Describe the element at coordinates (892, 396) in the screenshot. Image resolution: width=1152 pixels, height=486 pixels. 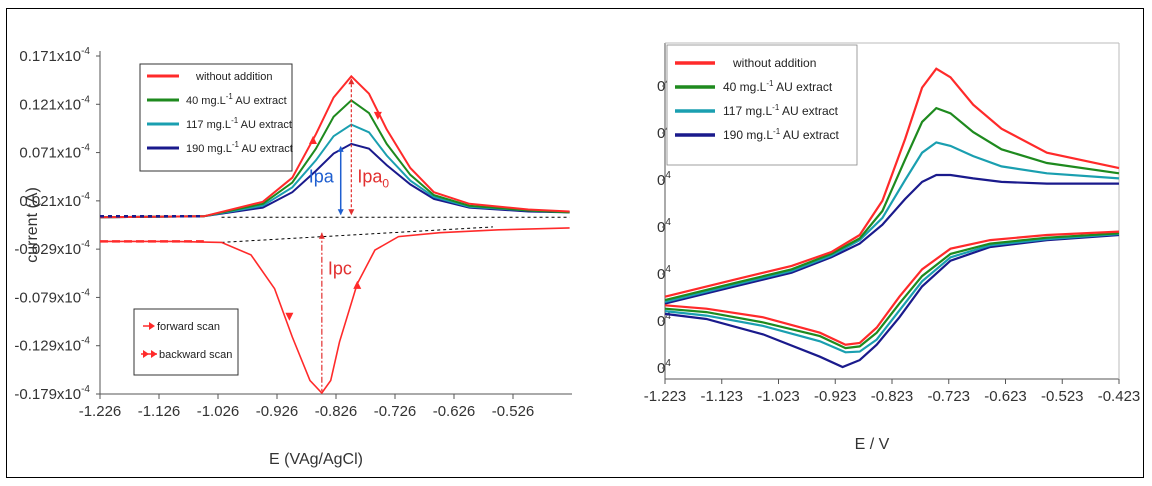
I see `x-tick-label: -0.823` at that location.